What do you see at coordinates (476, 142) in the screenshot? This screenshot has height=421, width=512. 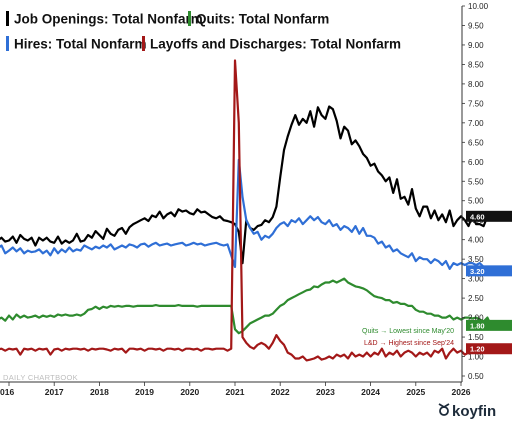 I see `y-tick-label: 6.50` at bounding box center [476, 142].